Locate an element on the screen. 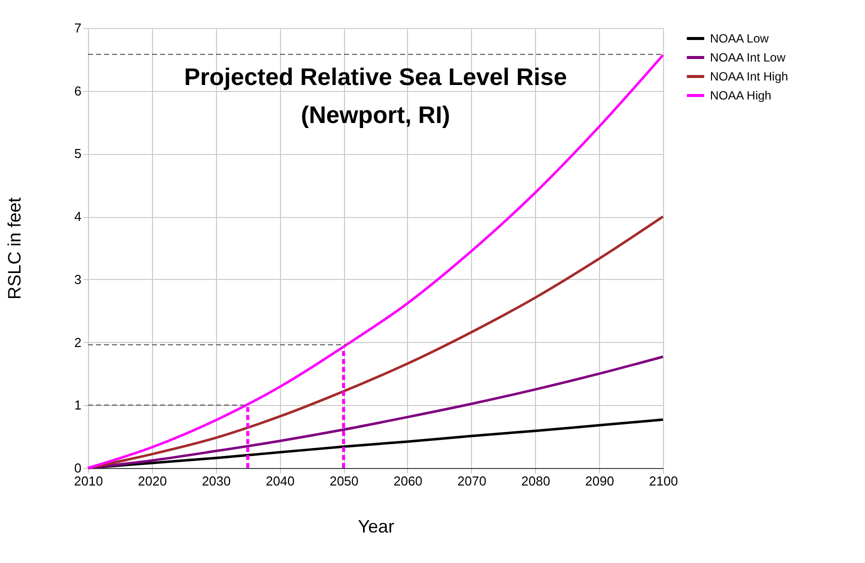 The image size is (865, 563). y-tick-label: 1 is located at coordinates (78, 405).